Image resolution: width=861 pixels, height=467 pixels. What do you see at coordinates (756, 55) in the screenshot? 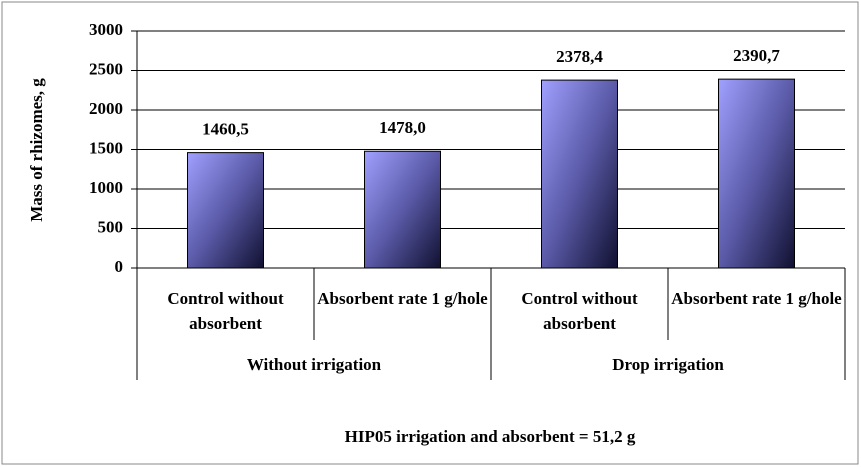
I see `value-label: 2390,7` at bounding box center [756, 55].